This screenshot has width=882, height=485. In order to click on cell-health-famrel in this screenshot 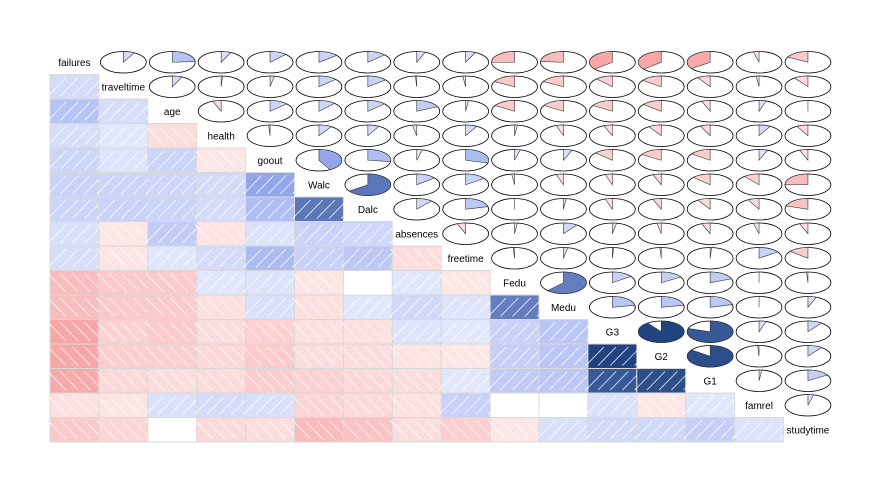, I will do `click(759, 135)`.